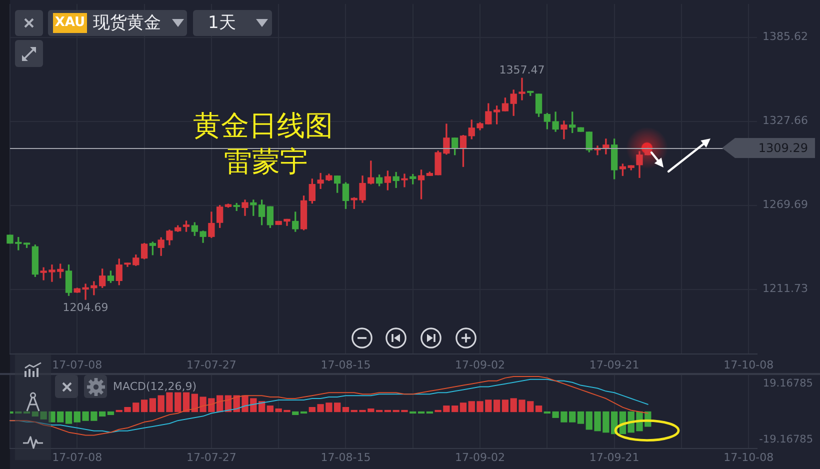 This screenshot has height=469, width=820. I want to click on annotation: 现货黄金, so click(127, 23).